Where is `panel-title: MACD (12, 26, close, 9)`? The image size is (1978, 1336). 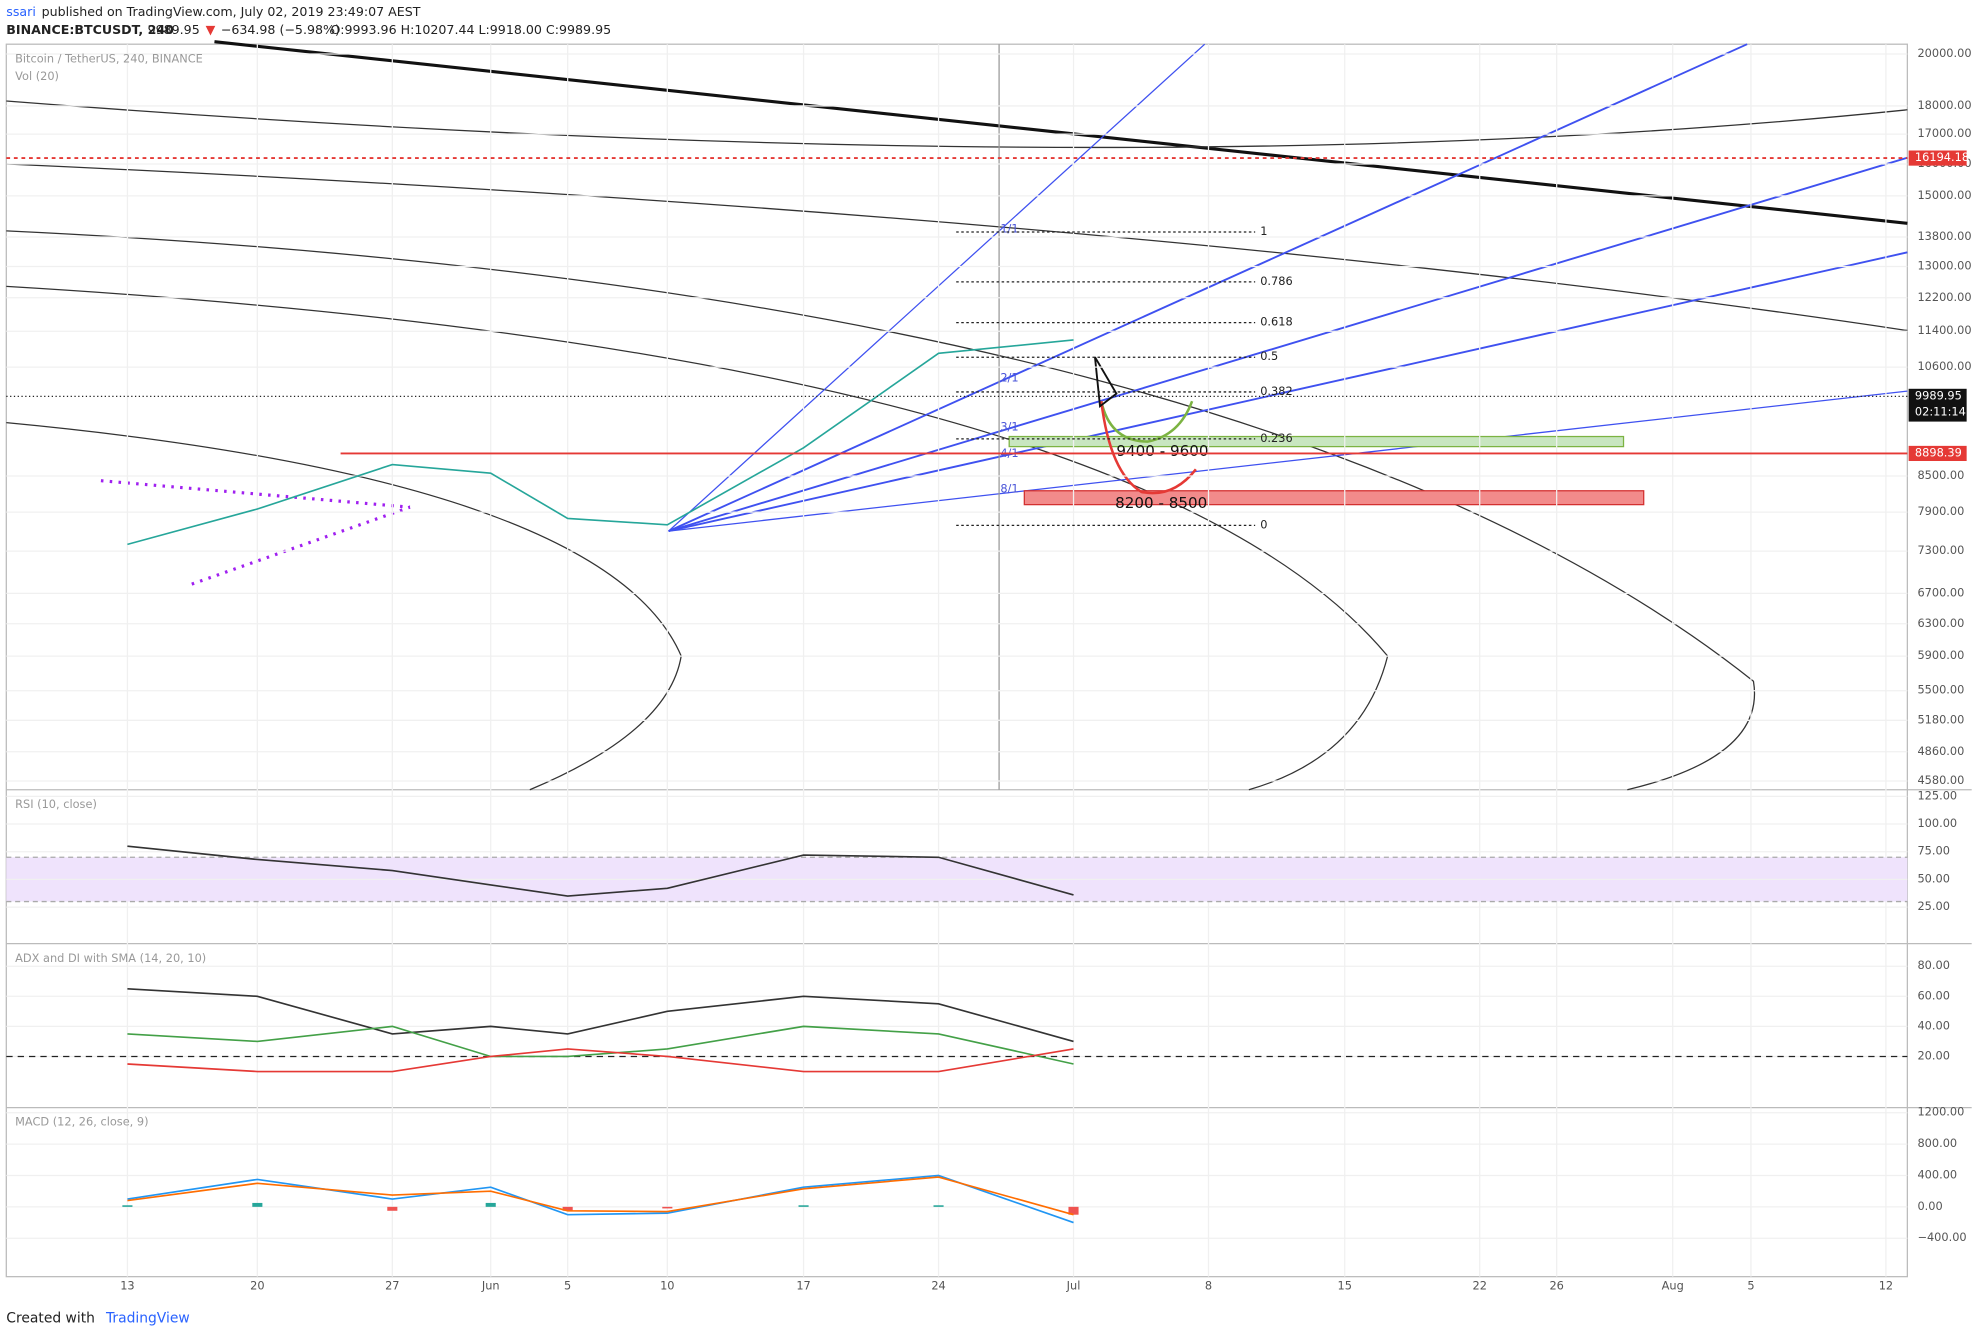
panel-title: MACD (12, 26, close, 9) is located at coordinates (81, 1122).